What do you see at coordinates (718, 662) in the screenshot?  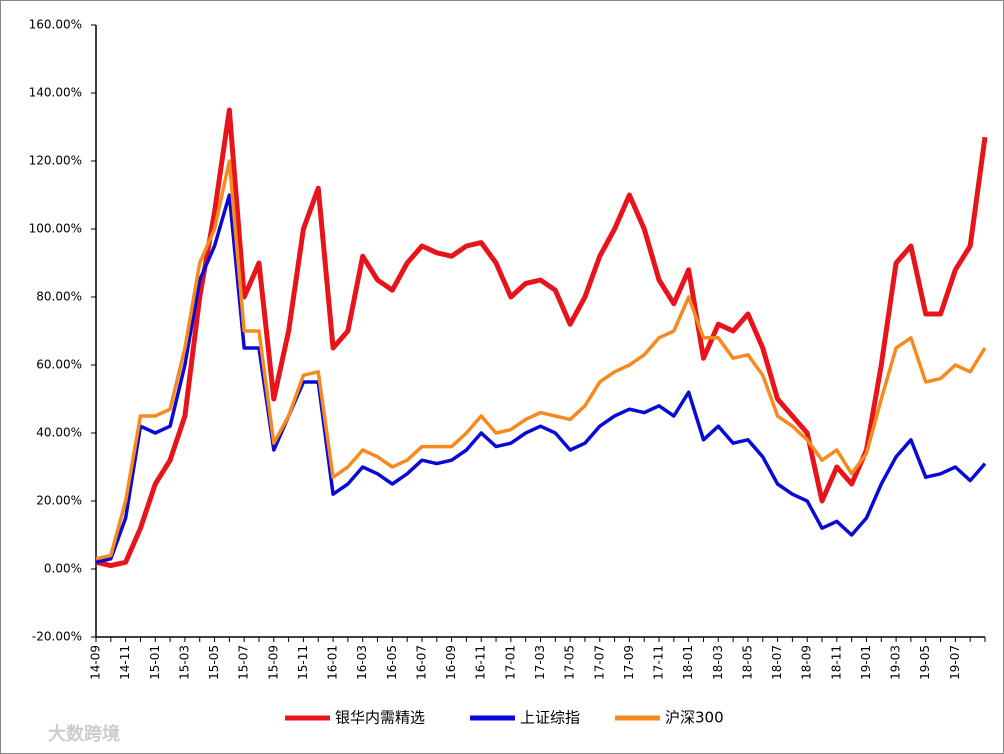 I see `x-tick-label: 18-03` at bounding box center [718, 662].